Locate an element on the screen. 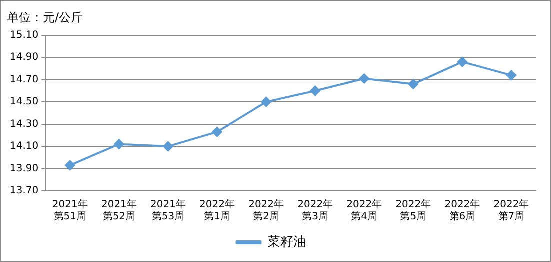  y-tick-label: 14.50 is located at coordinates (24, 102).